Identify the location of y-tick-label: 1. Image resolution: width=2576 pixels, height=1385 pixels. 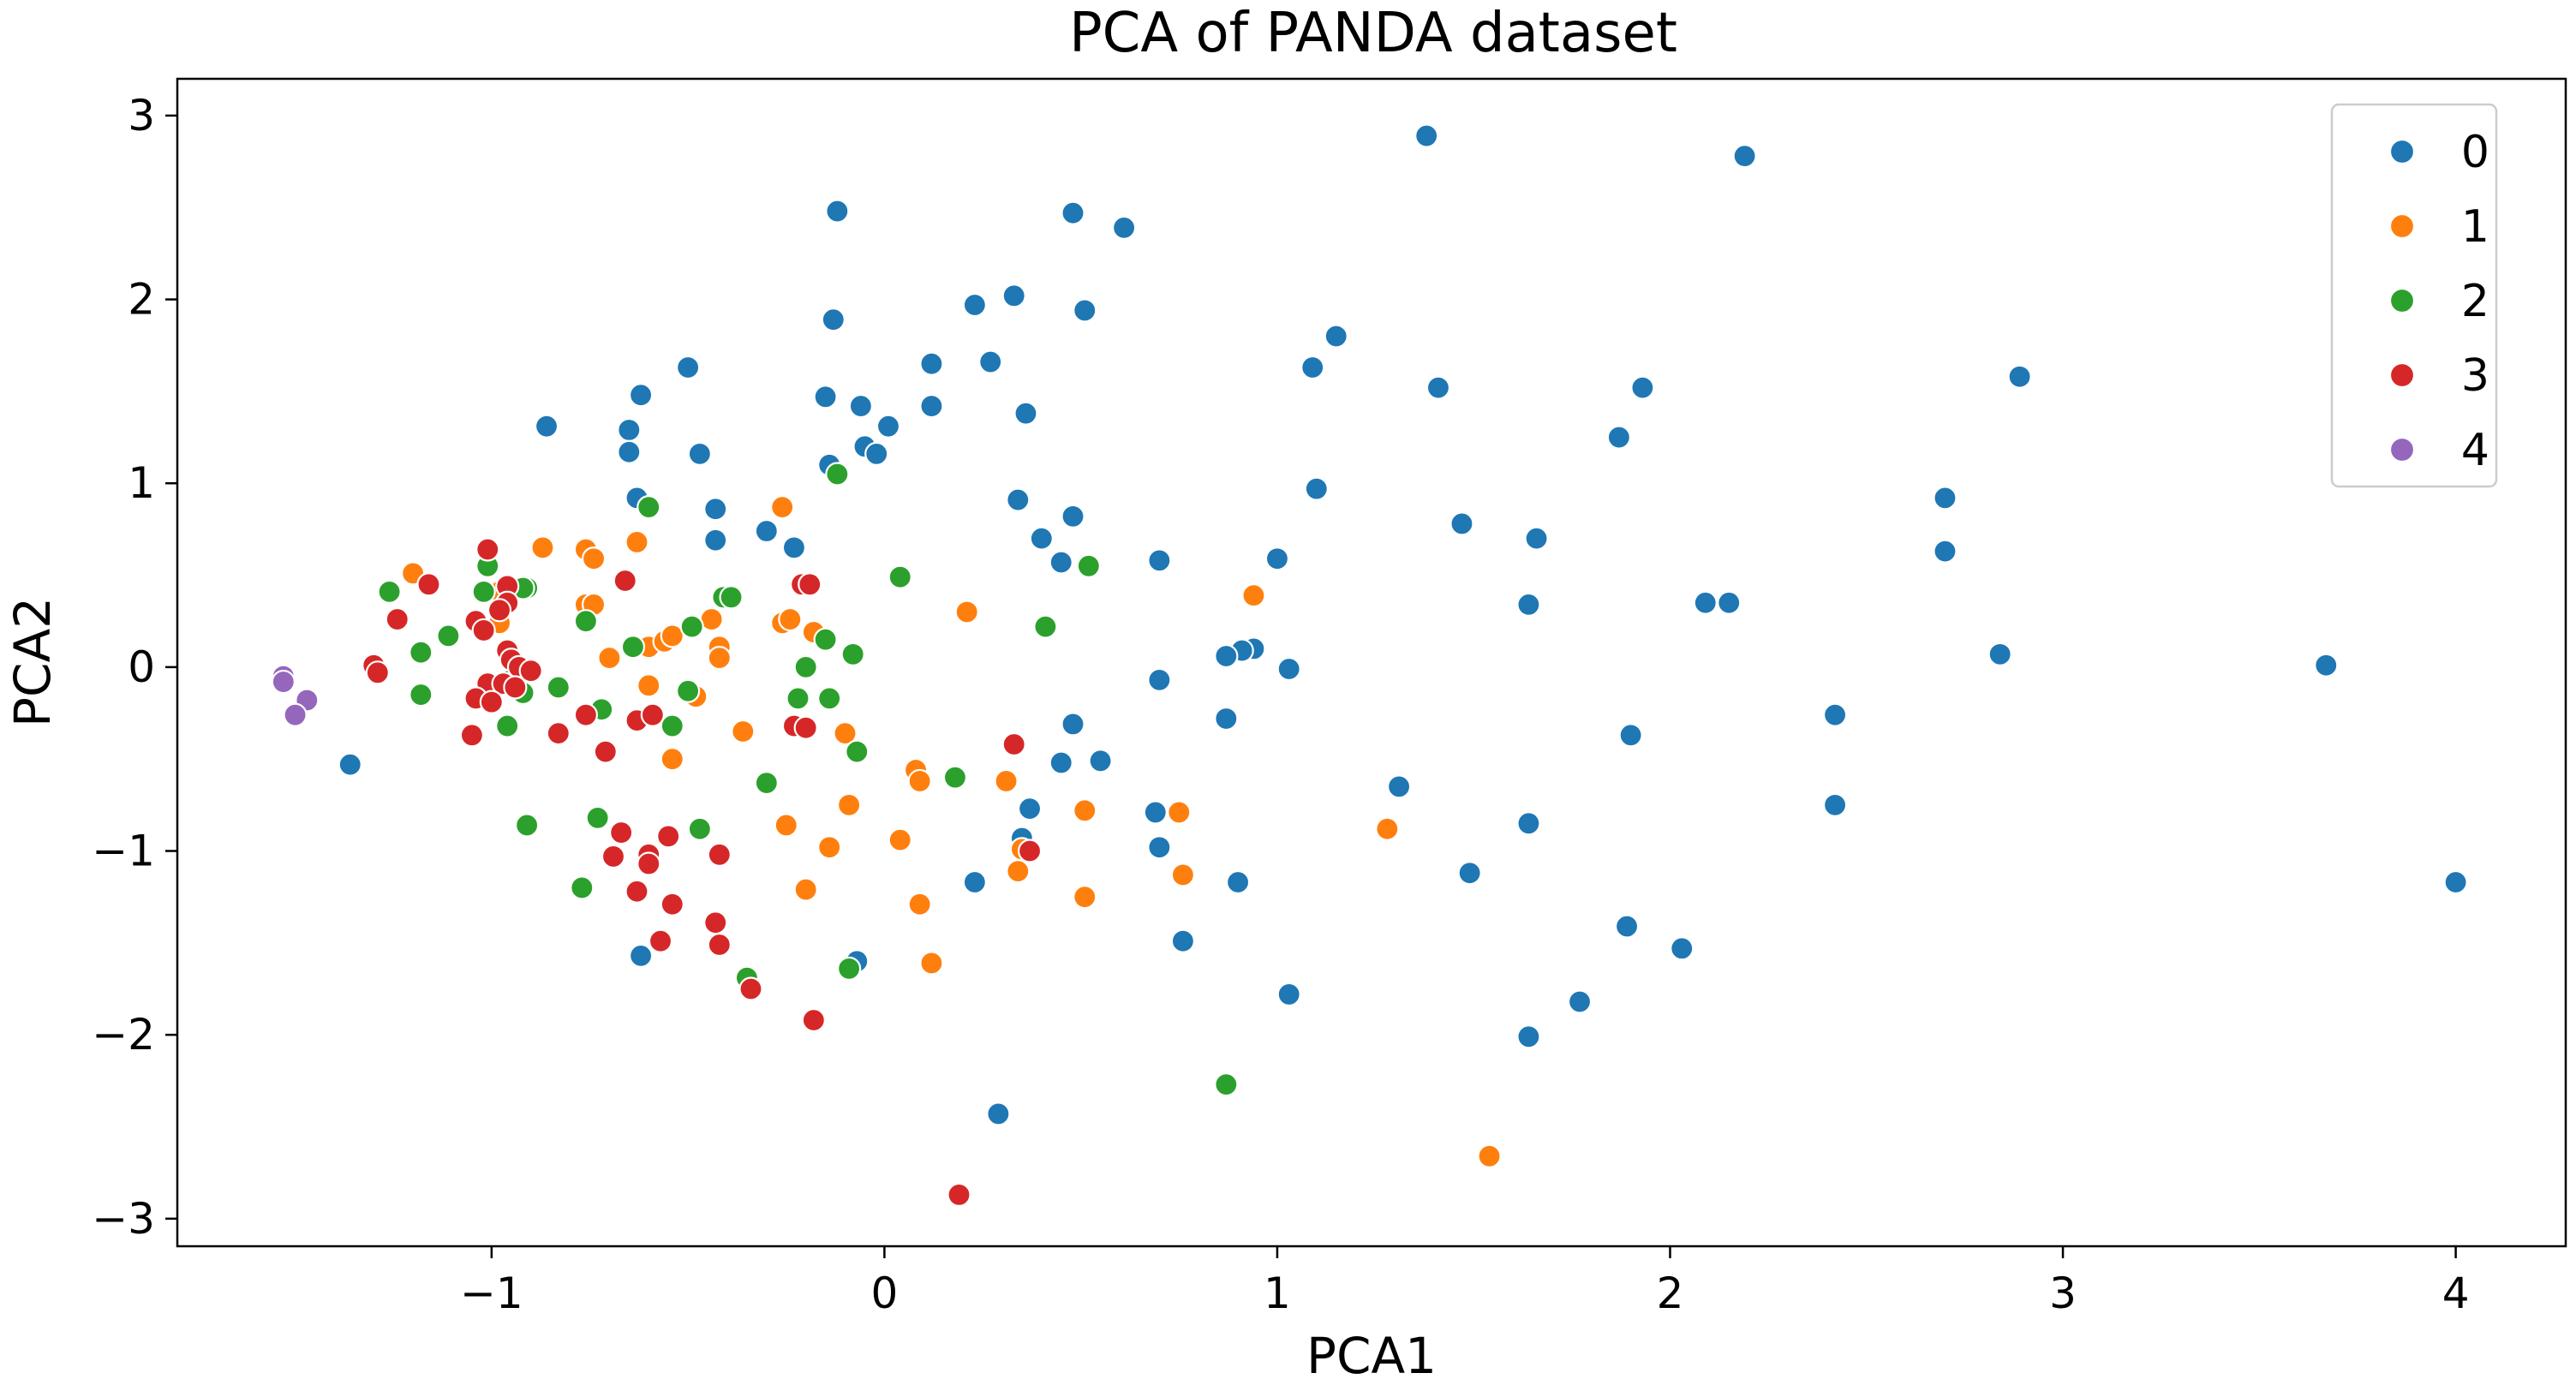
(142, 483).